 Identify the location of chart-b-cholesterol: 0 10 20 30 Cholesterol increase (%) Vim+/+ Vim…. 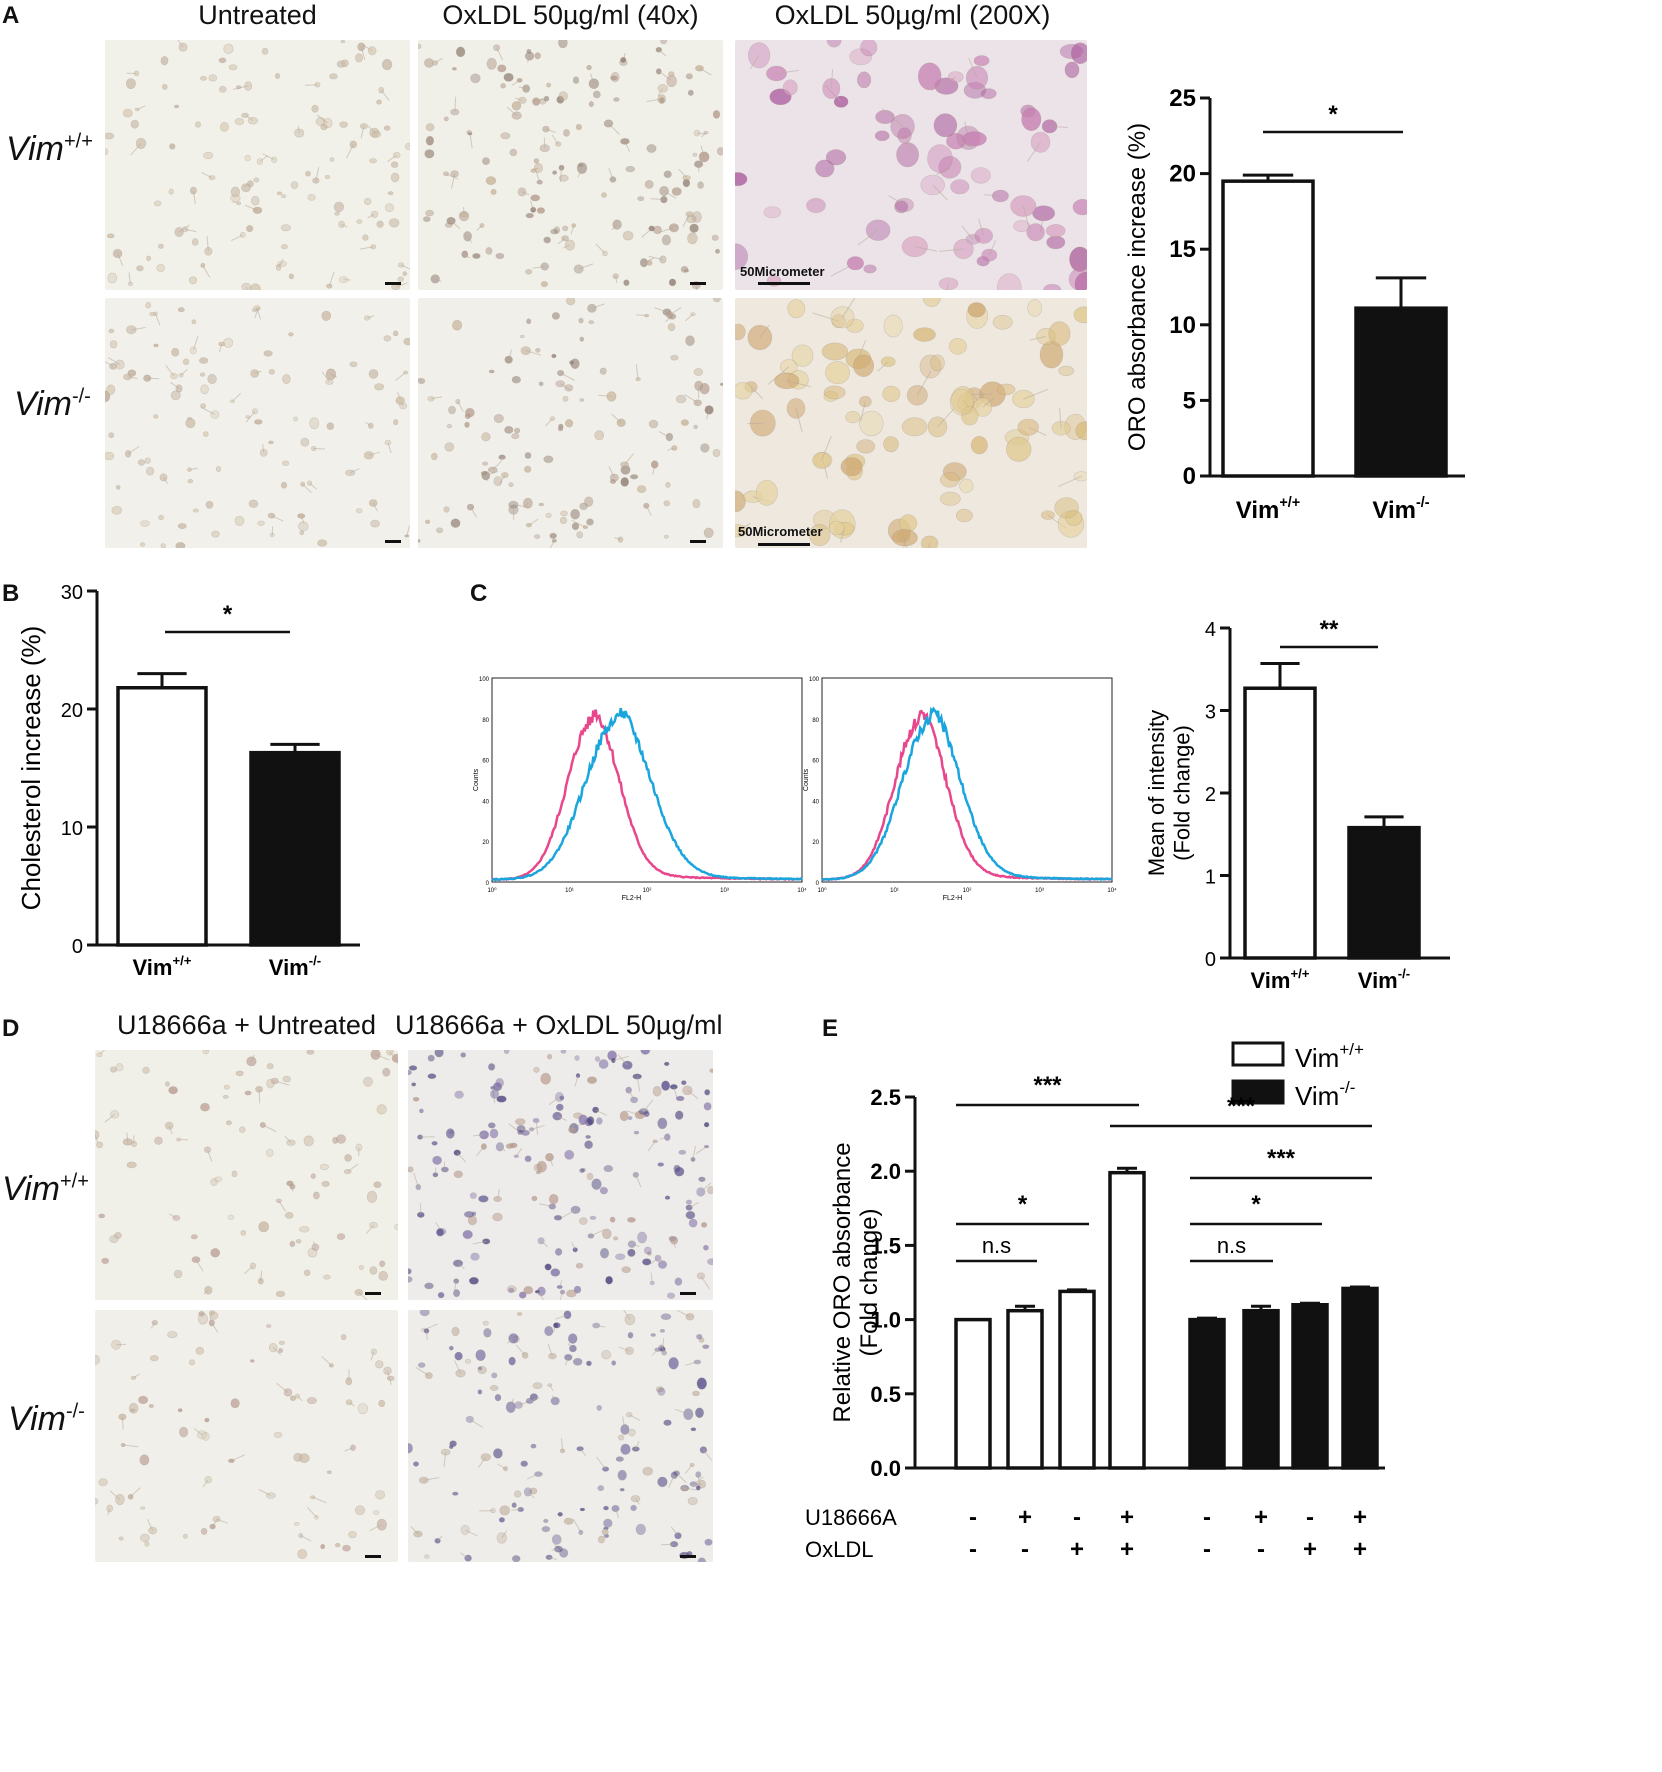
(188, 781).